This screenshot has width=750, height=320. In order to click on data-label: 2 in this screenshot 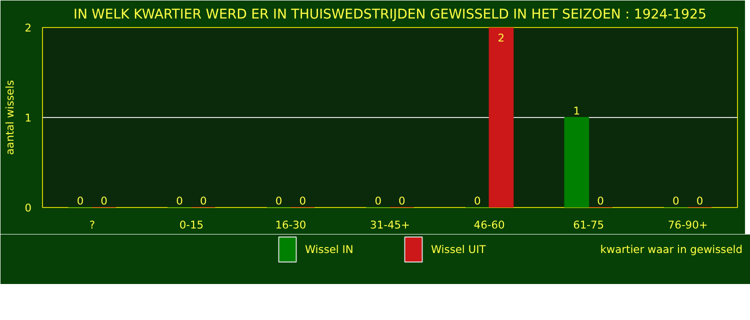, I will do `click(501, 38)`.